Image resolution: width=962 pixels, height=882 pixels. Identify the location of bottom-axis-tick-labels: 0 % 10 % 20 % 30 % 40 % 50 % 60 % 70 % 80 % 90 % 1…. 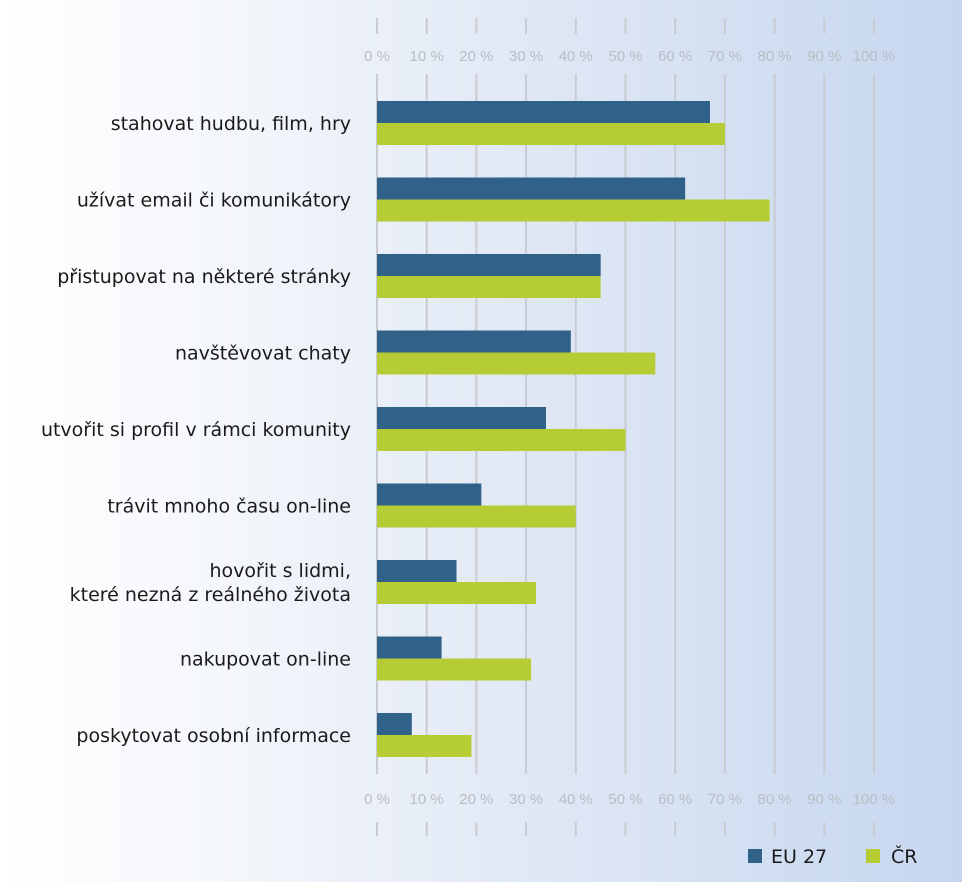
(629, 799).